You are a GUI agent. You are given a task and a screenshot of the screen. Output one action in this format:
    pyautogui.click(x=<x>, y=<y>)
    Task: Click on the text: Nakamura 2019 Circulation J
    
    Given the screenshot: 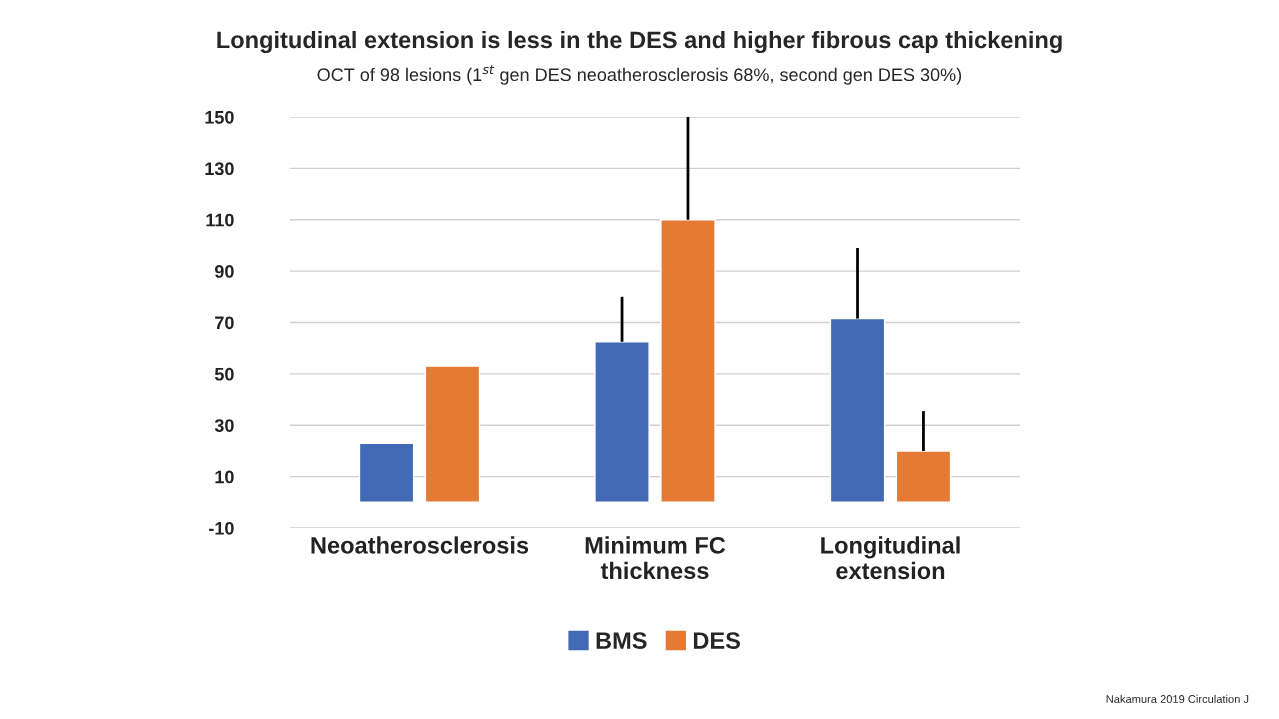 What is the action you would take?
    pyautogui.click(x=1177, y=698)
    